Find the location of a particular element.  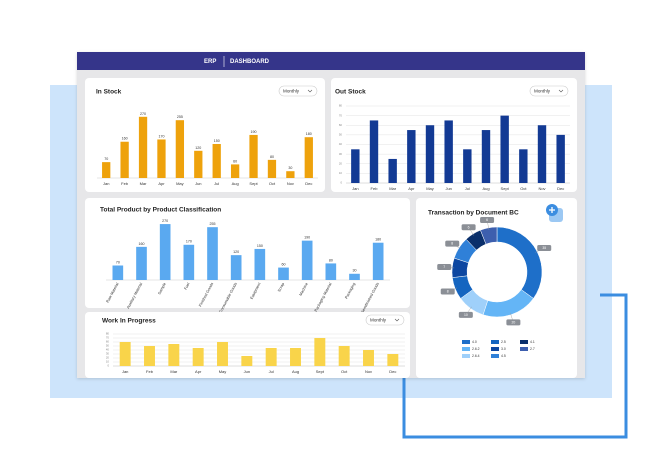

data-label: 80 is located at coordinates (272, 157).